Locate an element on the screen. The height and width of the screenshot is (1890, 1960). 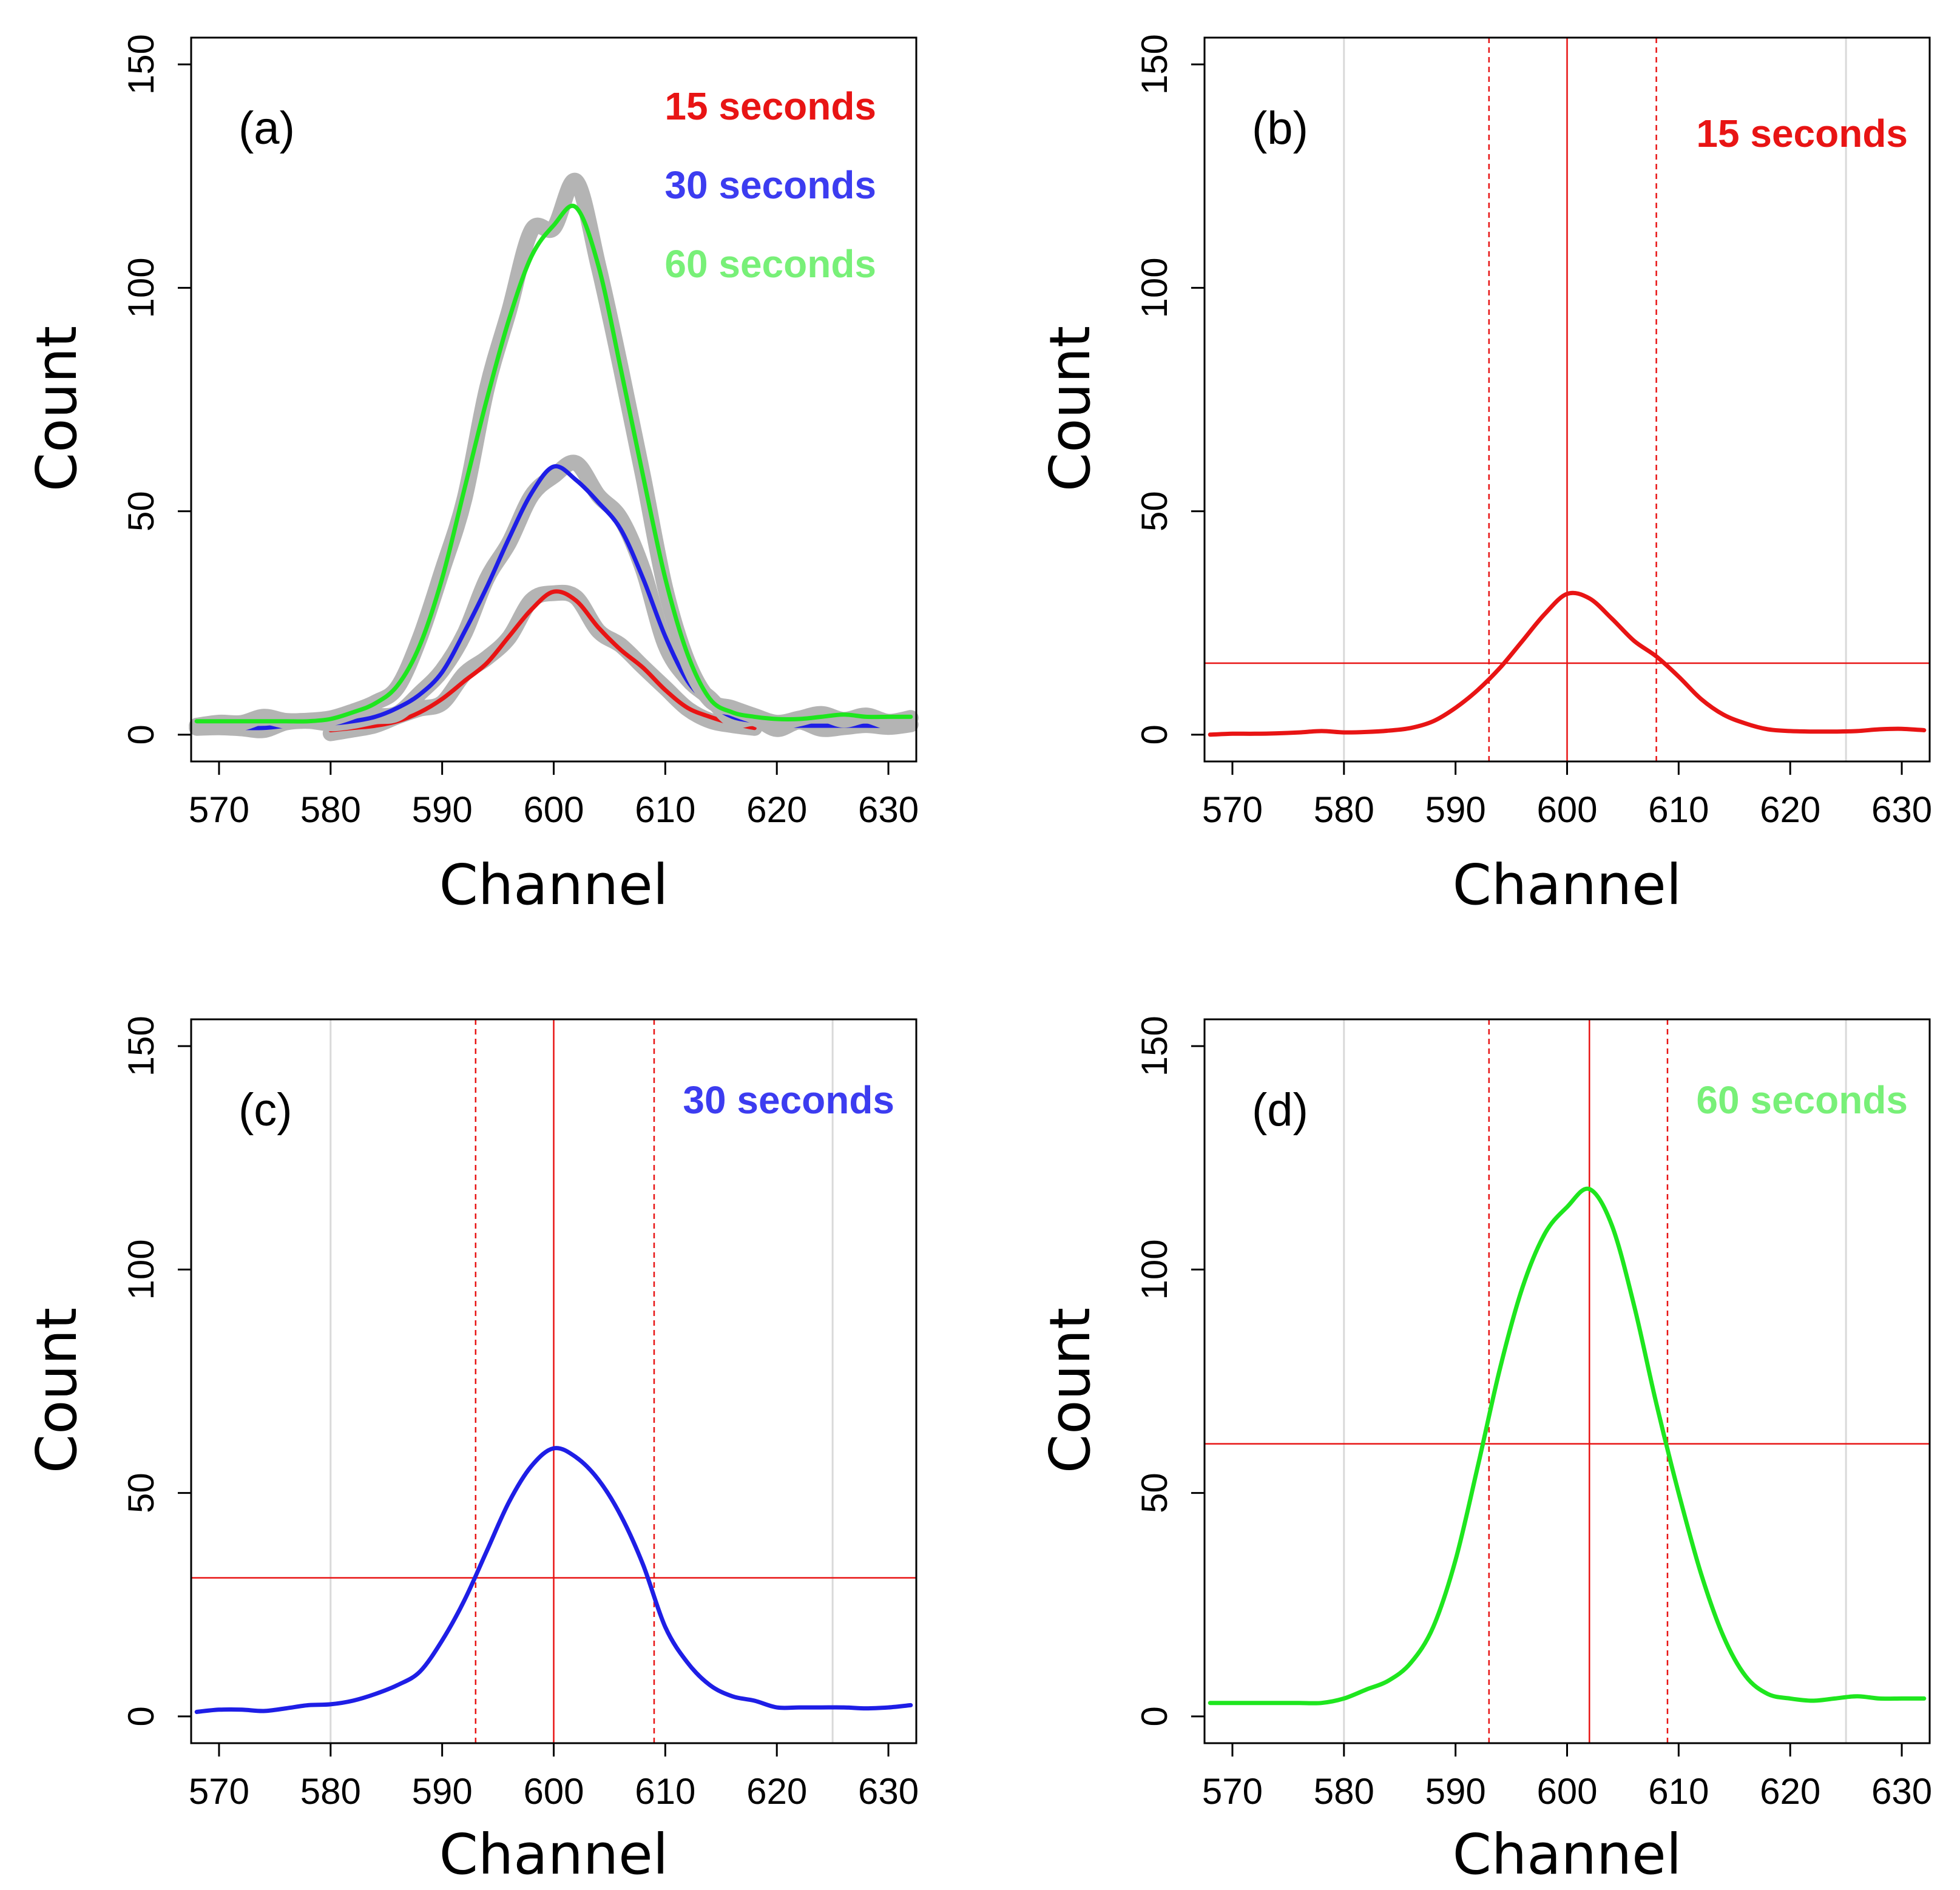
panel-label: (c) is located at coordinates (265, 1110).